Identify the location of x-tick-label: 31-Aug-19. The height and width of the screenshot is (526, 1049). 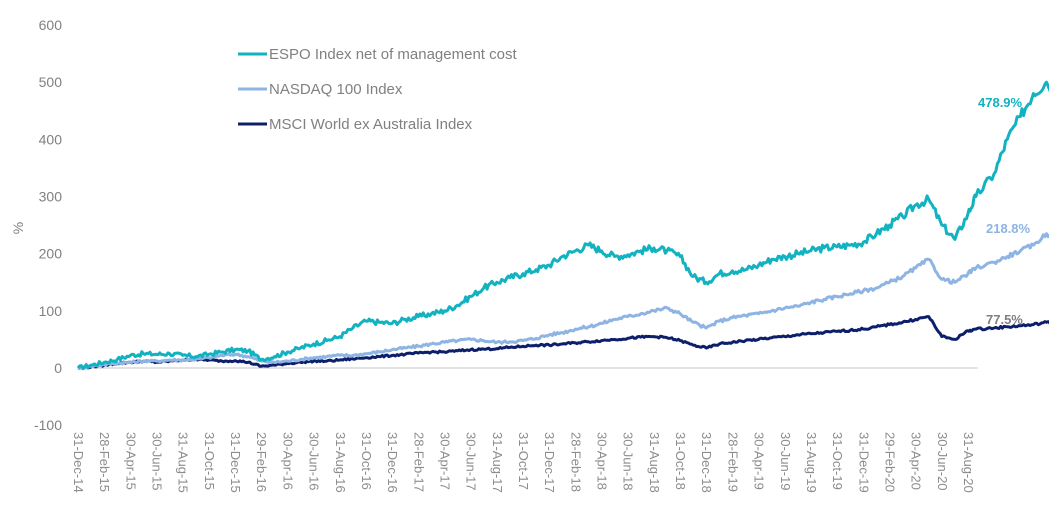
(811, 462).